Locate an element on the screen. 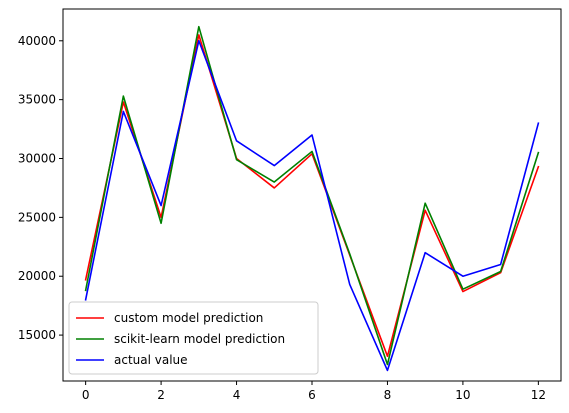  y-tick-label: 30000 is located at coordinates (37, 159).